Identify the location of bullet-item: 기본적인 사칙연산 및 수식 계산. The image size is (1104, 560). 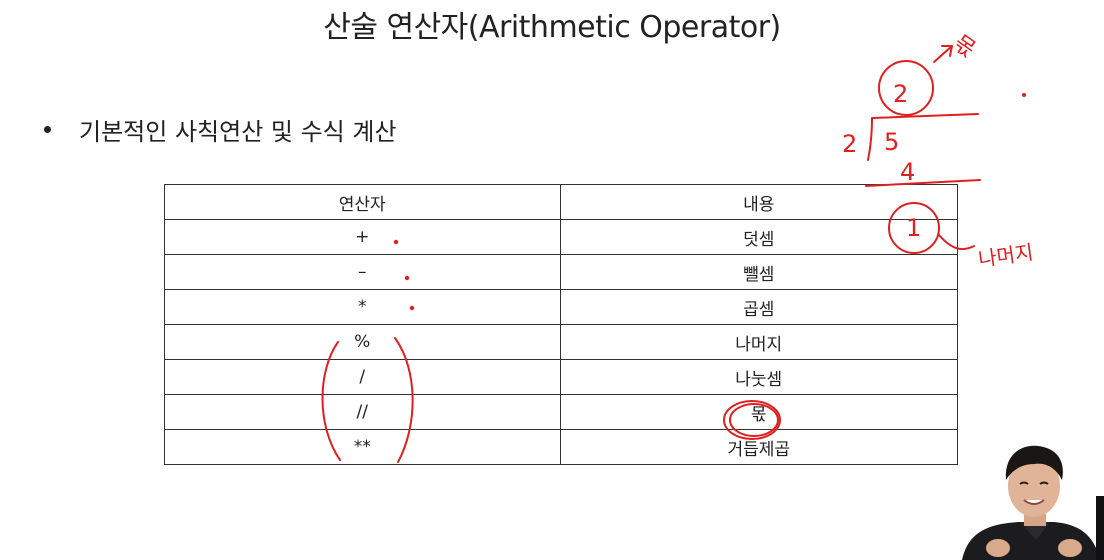
(220, 129).